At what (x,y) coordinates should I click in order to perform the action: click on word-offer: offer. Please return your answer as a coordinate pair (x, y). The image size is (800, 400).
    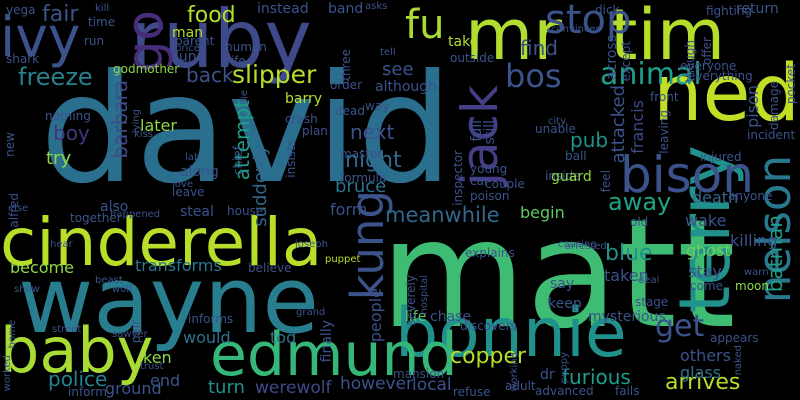
    Looking at the image, I should click on (707, 51).